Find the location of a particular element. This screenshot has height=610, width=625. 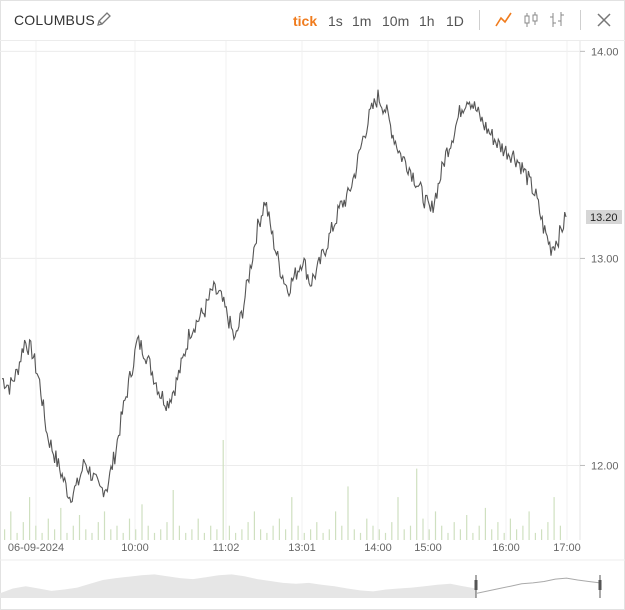

toolbar-divider is located at coordinates (479, 20).